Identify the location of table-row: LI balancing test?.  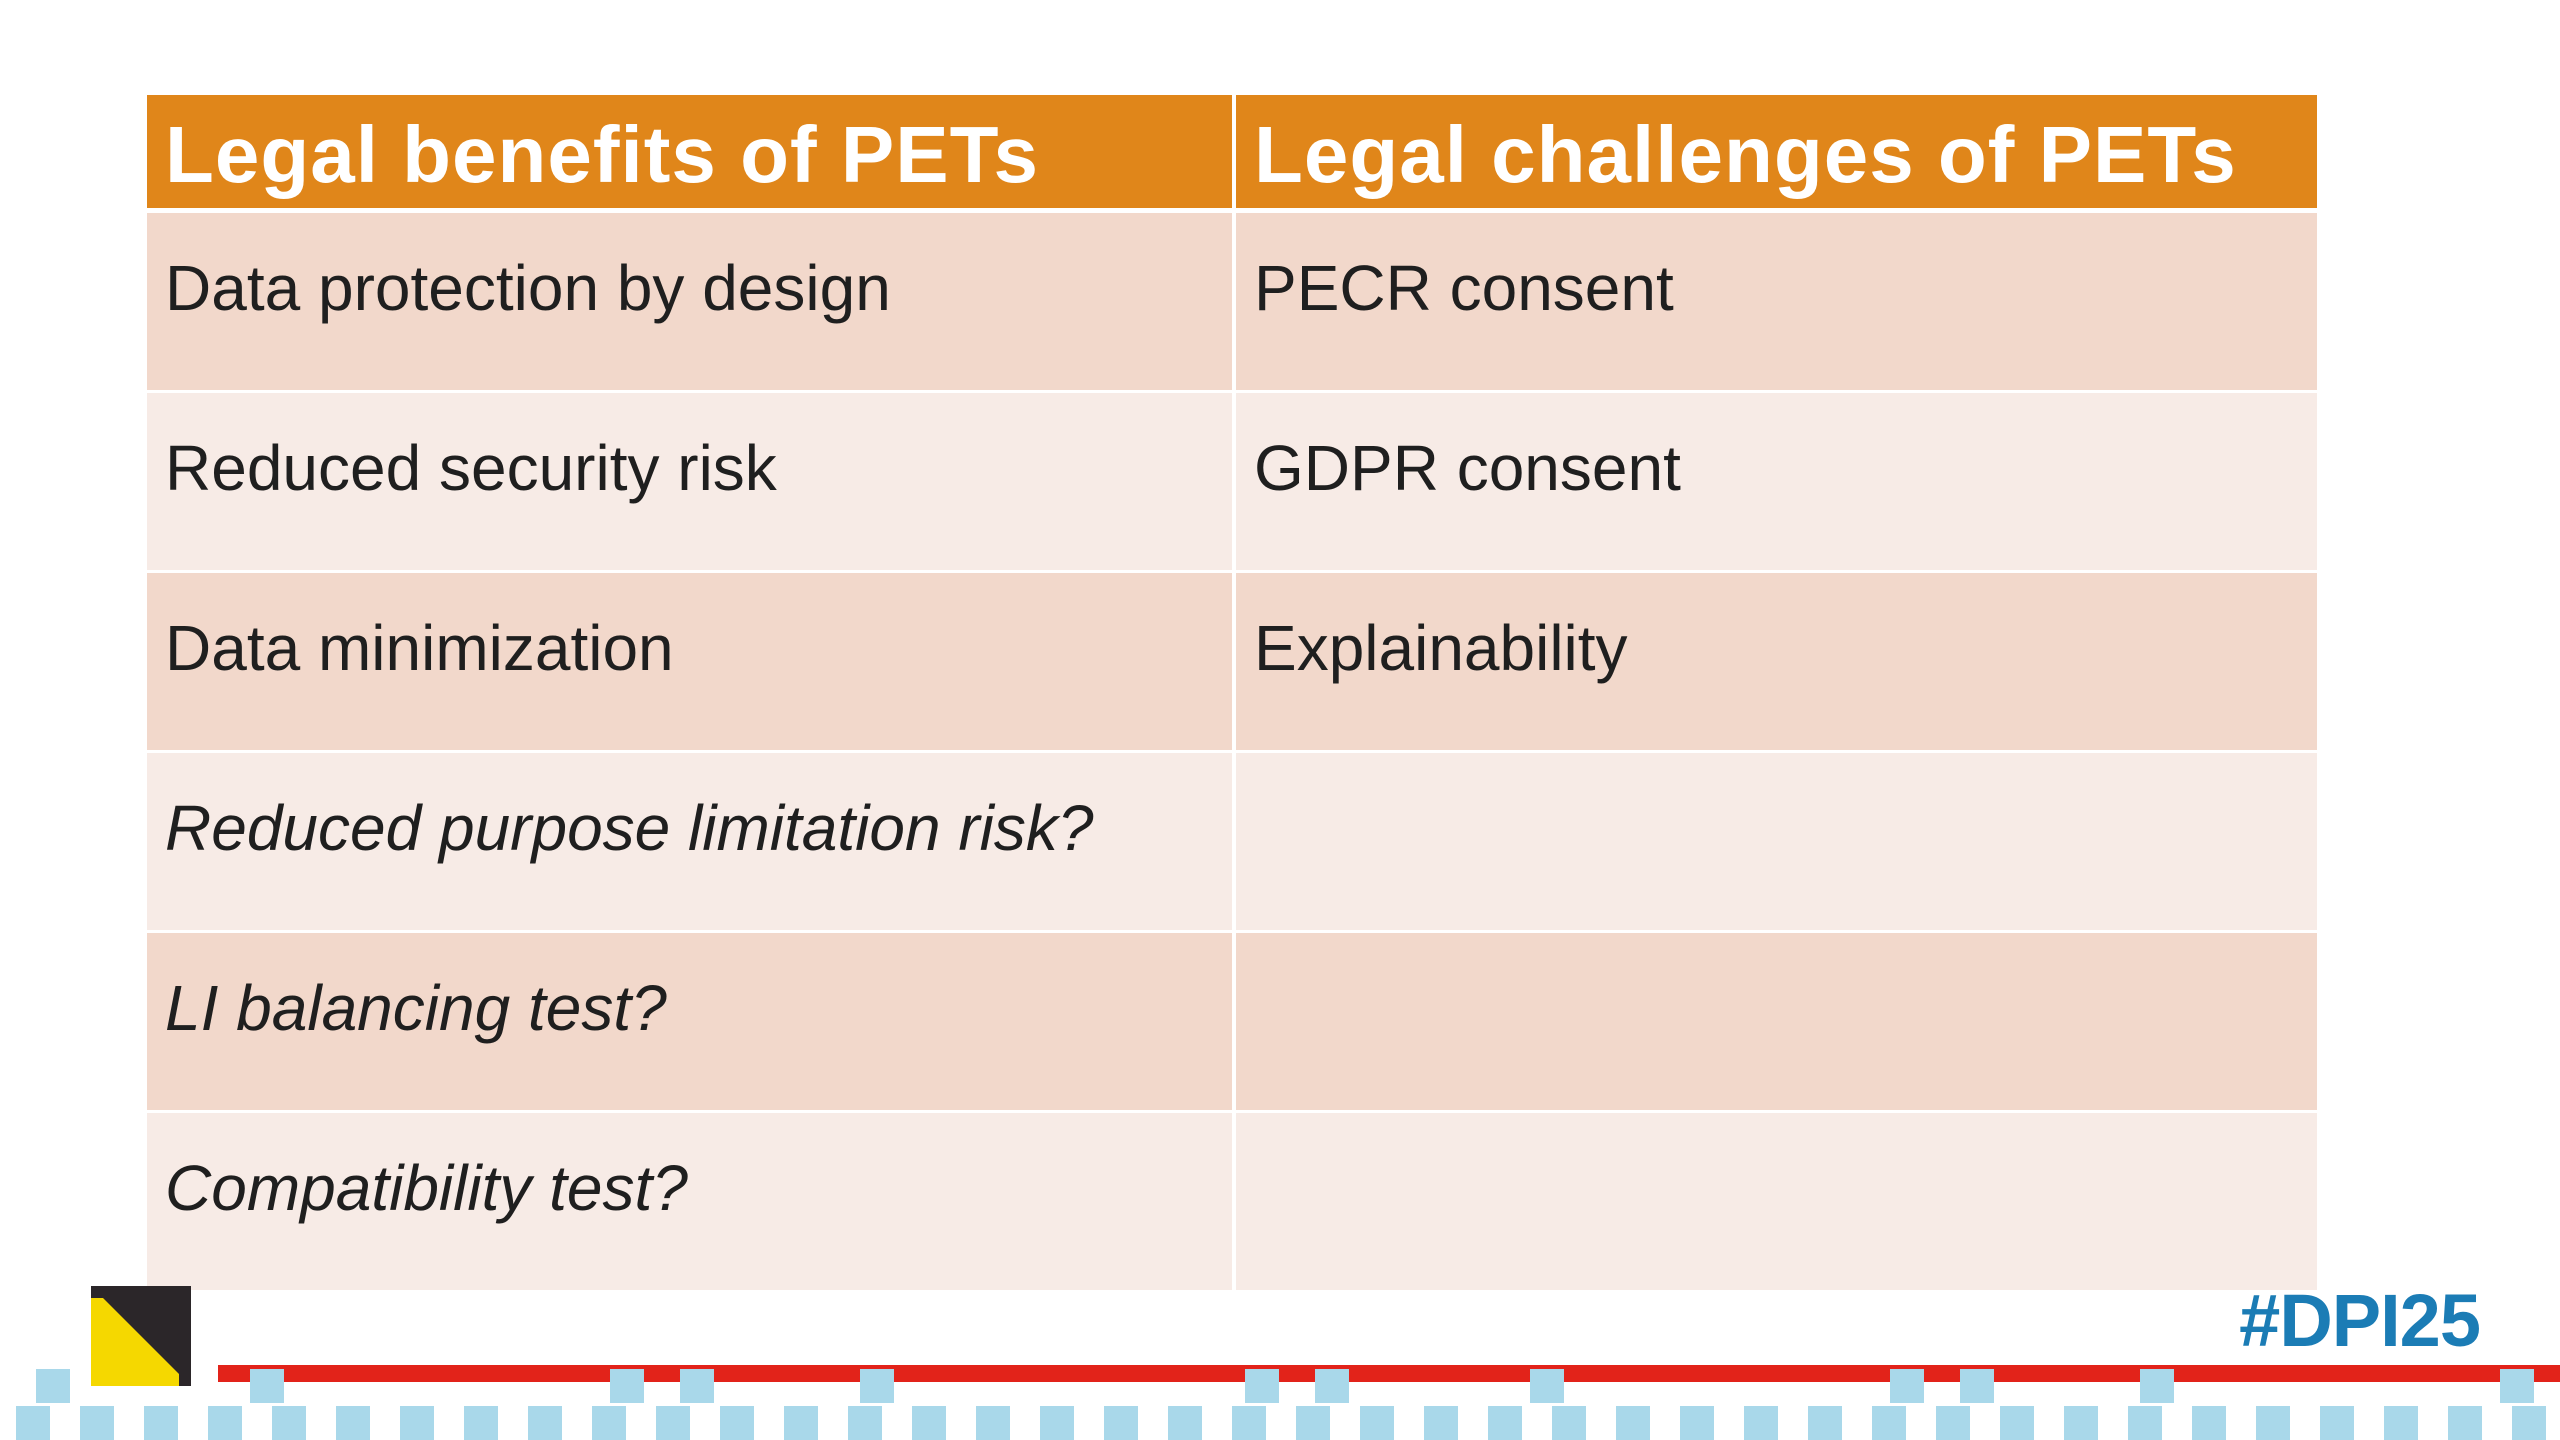
(1232, 1023).